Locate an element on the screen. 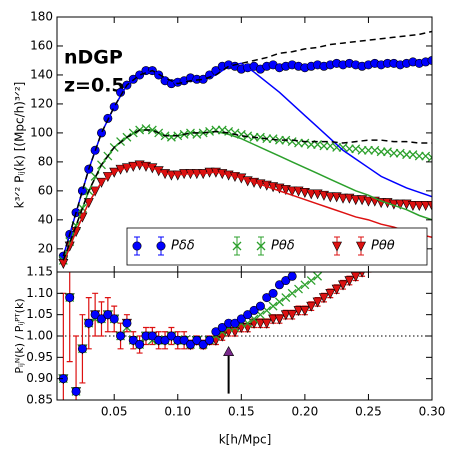 This screenshot has width=452, height=463. y-axis-label: k³ᐟ² Pᵢⱼ(k) [(Mpc/h)³ᐟ²] is located at coordinates (20, 145).